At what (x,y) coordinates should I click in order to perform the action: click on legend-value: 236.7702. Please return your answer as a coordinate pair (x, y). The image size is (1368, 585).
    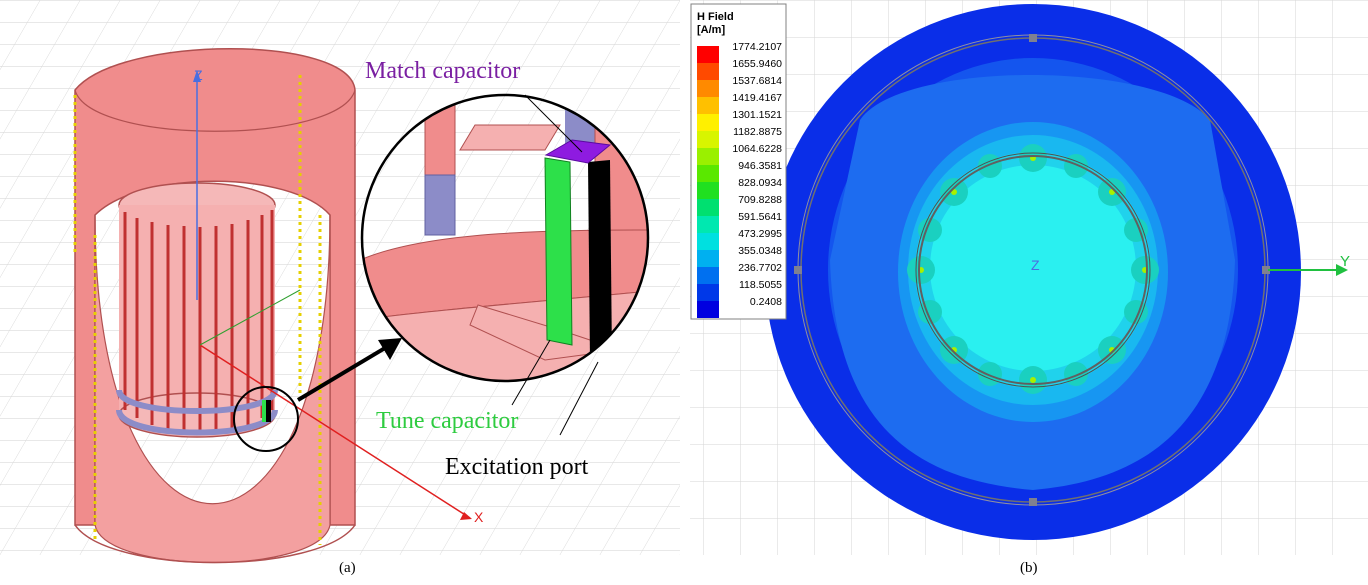
    Looking at the image, I should click on (760, 268).